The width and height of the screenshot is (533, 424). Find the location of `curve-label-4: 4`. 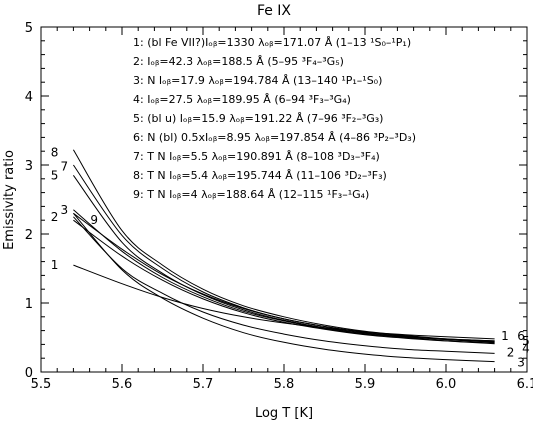

curve-label-4: 4 is located at coordinates (526, 349).